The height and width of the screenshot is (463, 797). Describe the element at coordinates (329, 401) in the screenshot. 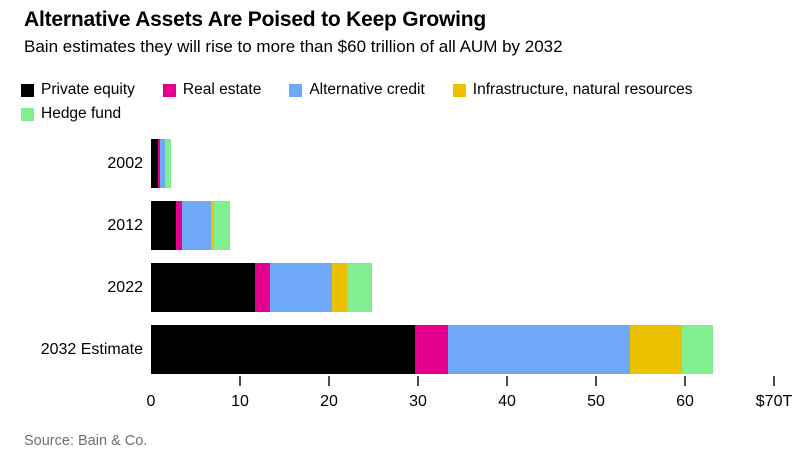

I see `x-axis-tick-label: 20` at that location.